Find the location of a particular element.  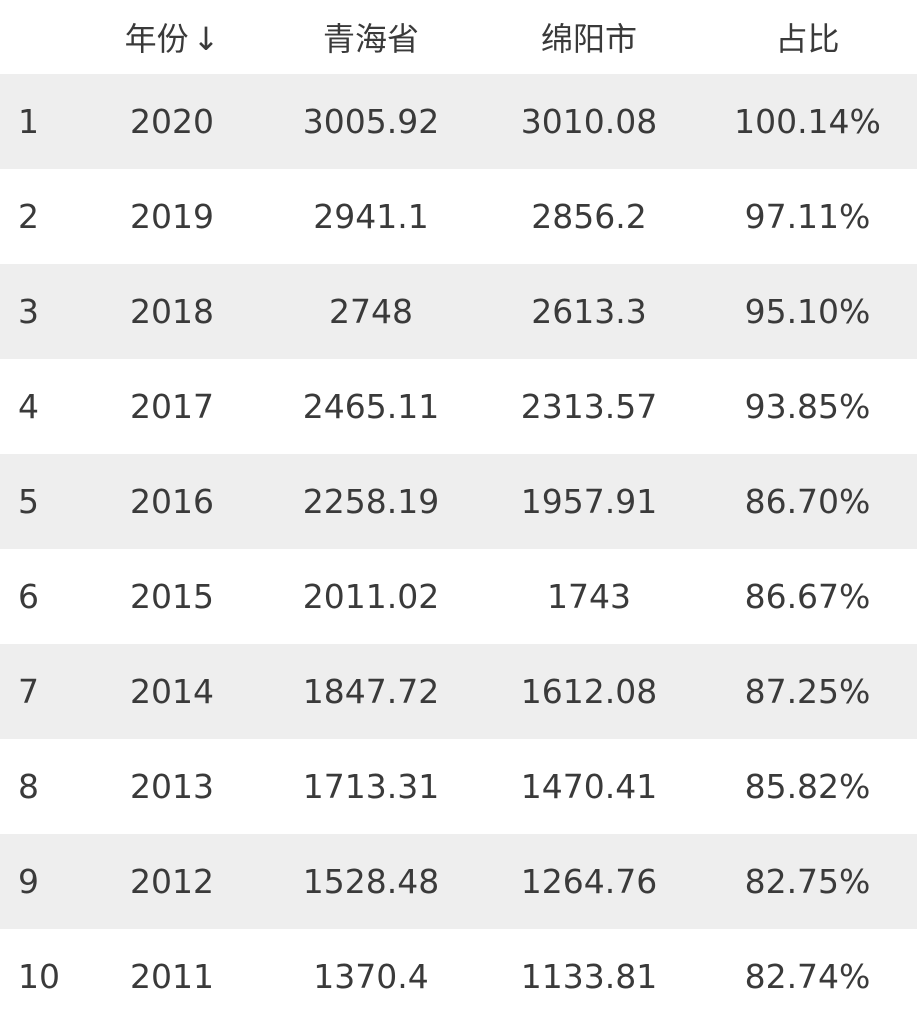

cell-qinghai: 2011.02 is located at coordinates (371, 596).